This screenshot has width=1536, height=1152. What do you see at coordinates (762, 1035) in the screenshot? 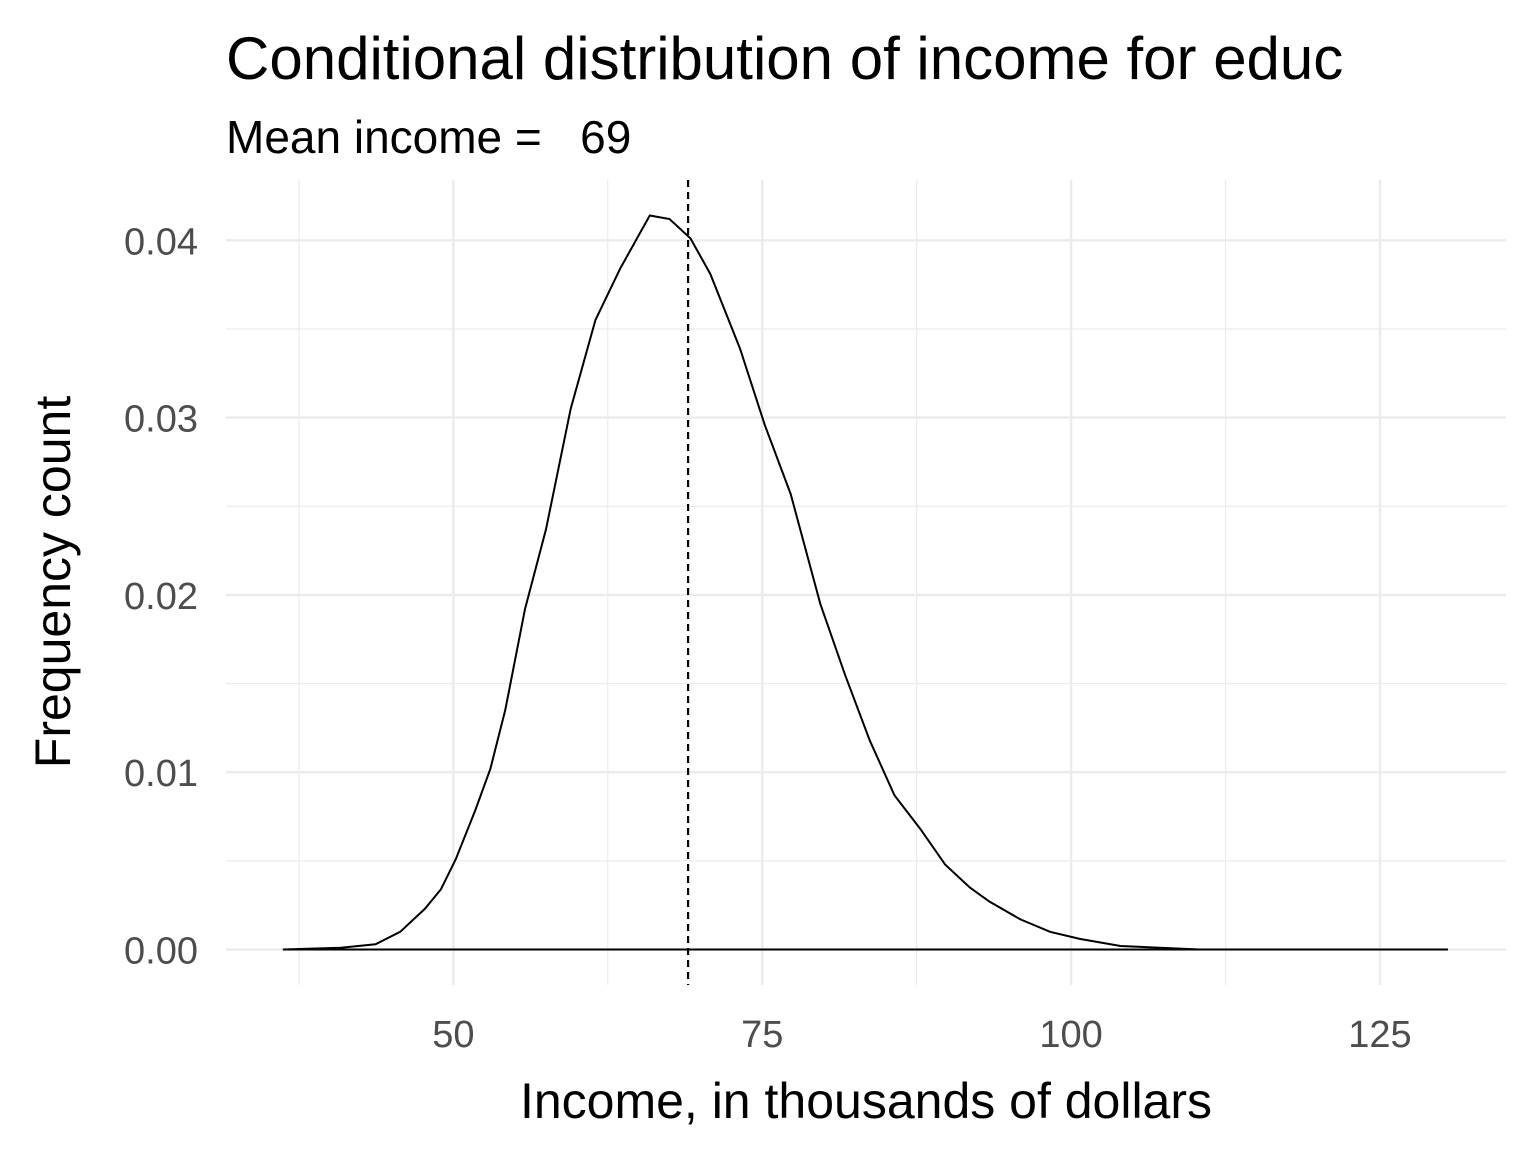
I see `x-tick-label: 75` at bounding box center [762, 1035].